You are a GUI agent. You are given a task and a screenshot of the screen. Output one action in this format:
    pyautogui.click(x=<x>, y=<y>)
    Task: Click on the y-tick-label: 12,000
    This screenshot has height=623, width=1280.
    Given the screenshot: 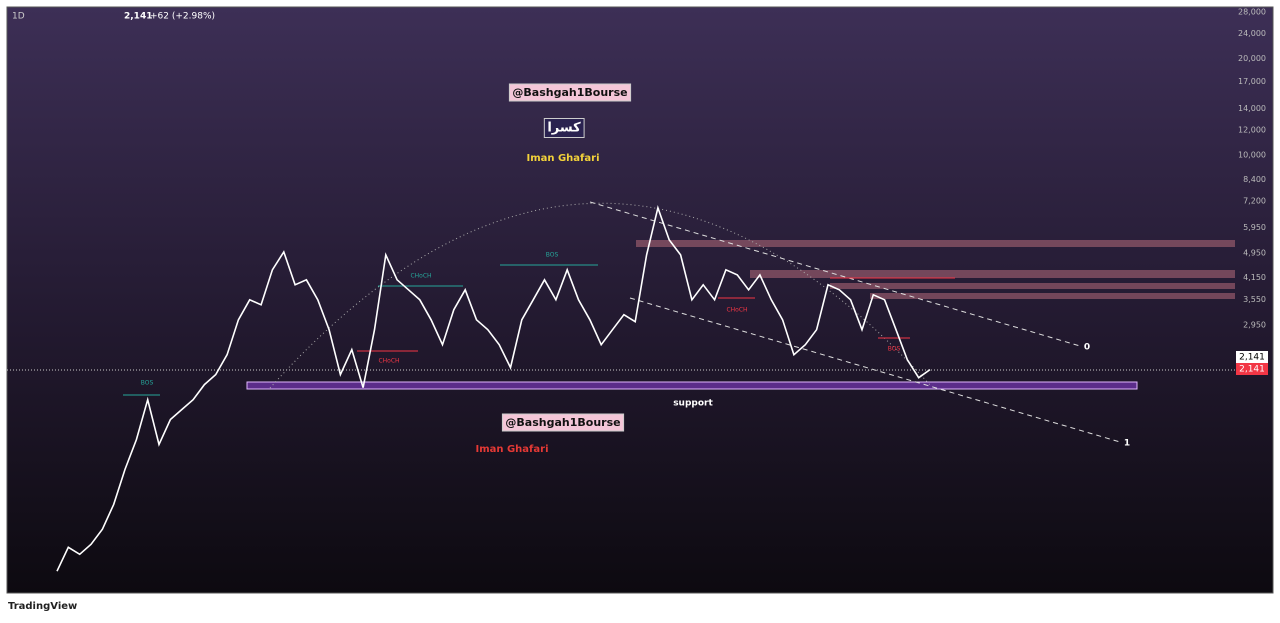 What is the action you would take?
    pyautogui.click(x=1252, y=129)
    